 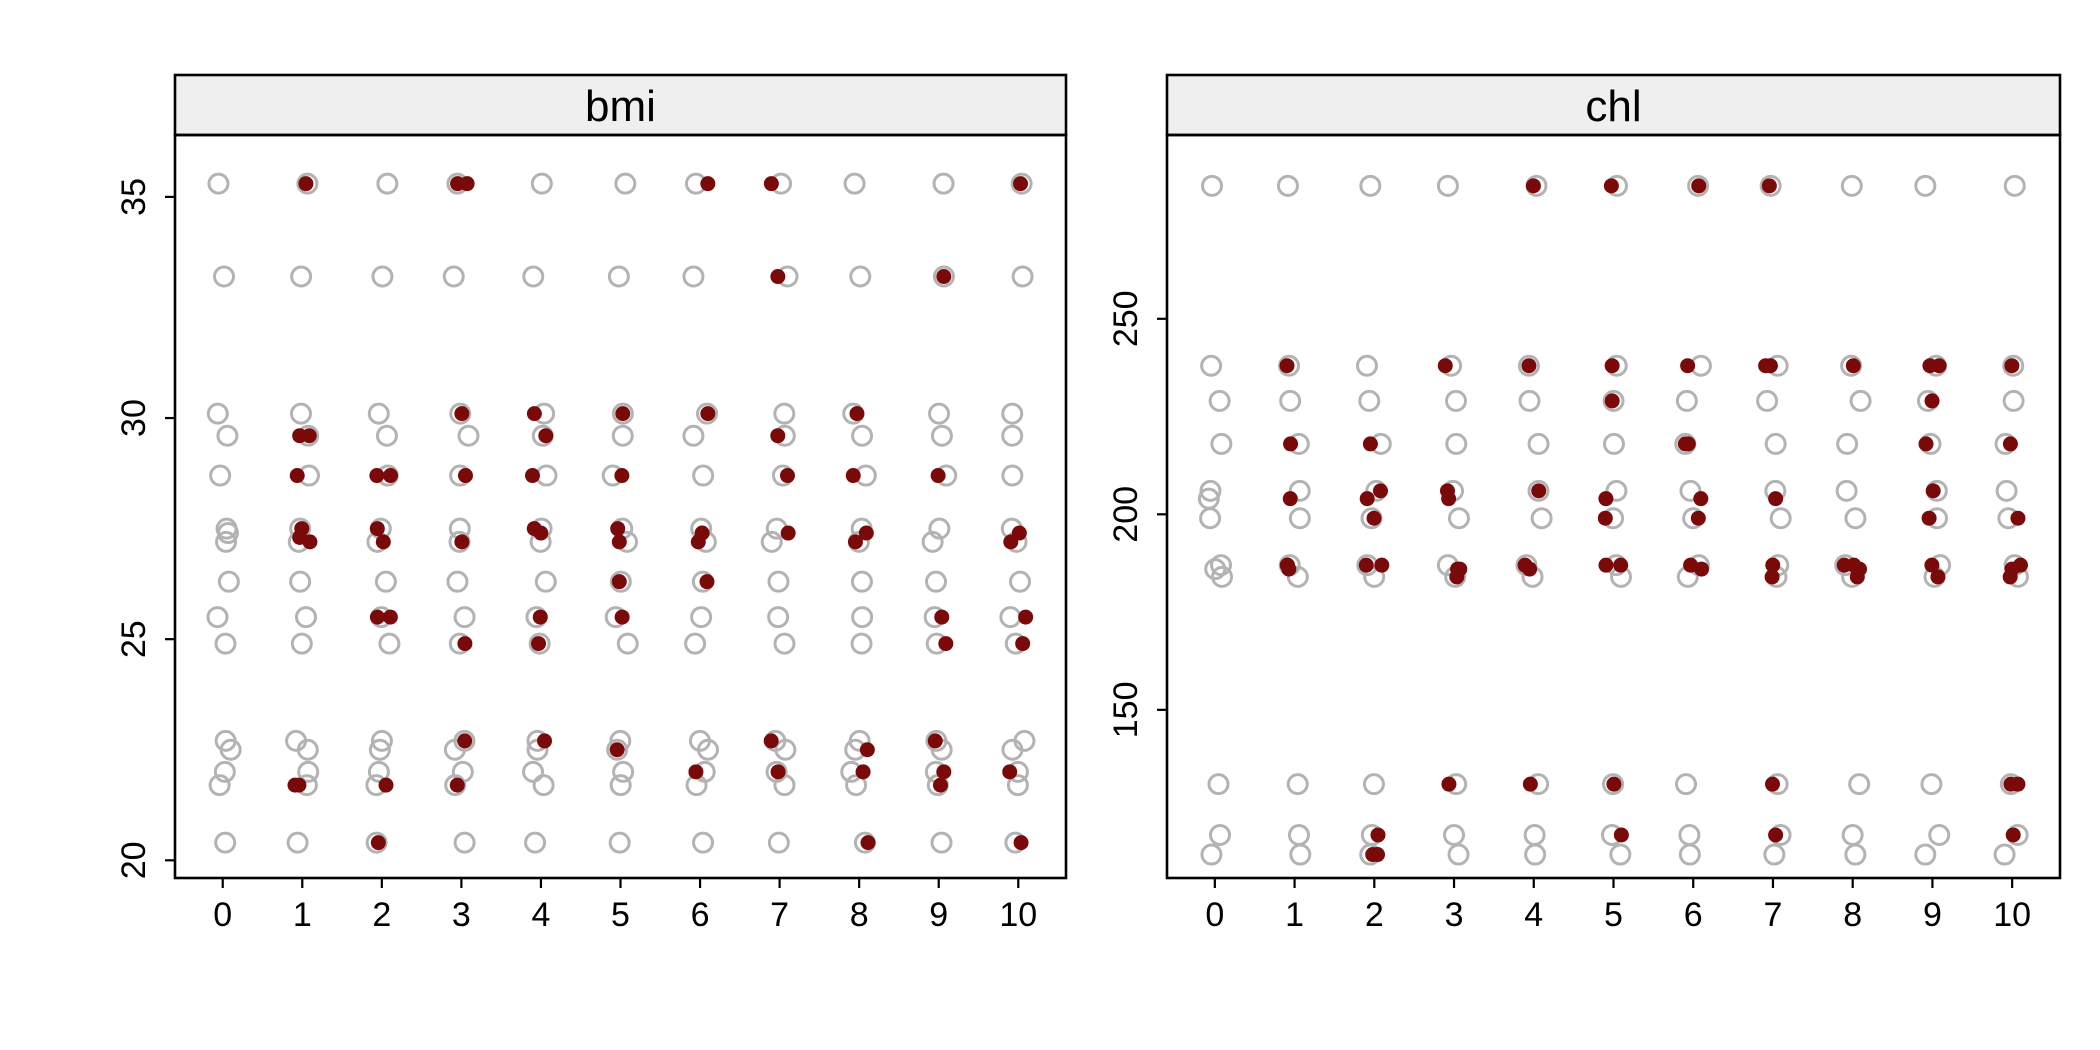 I want to click on x-tick-label: 0, so click(x=1214, y=915).